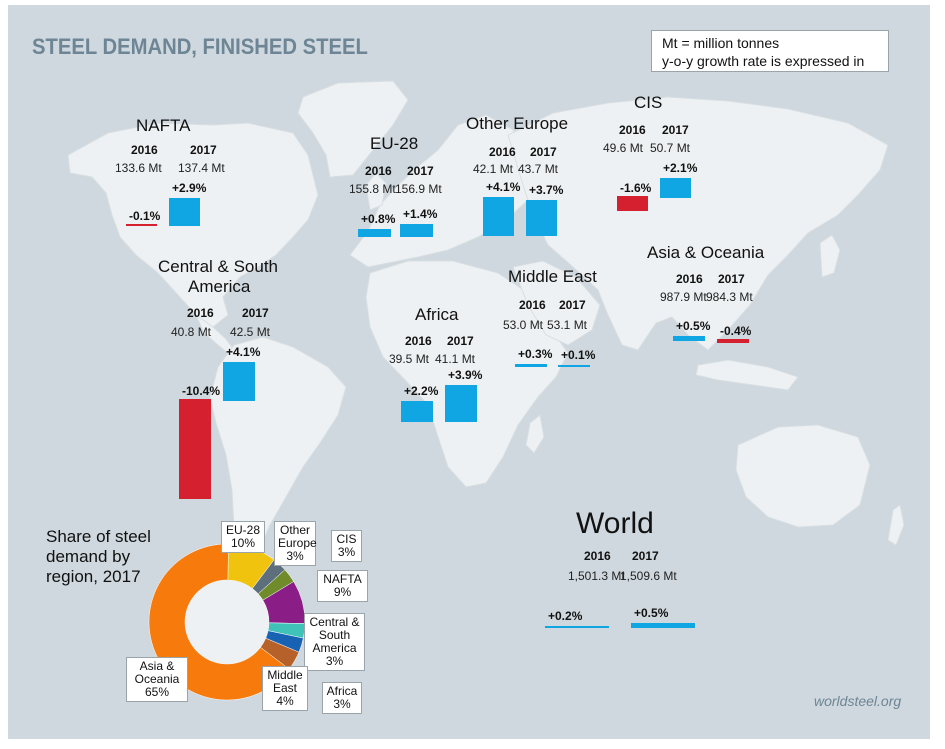  What do you see at coordinates (285, 701) in the screenshot?
I see `slice-label-line: 4%` at bounding box center [285, 701].